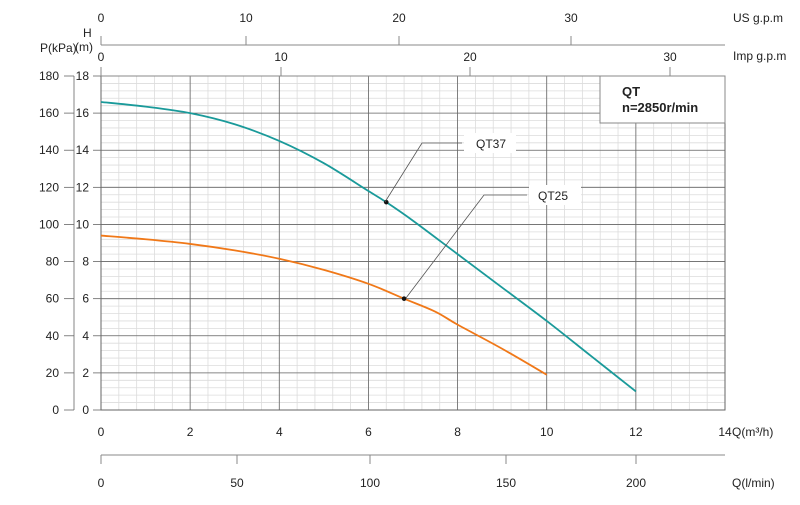 This screenshot has height=505, width=800. I want to click on h-tick-label: 18, so click(83, 76).